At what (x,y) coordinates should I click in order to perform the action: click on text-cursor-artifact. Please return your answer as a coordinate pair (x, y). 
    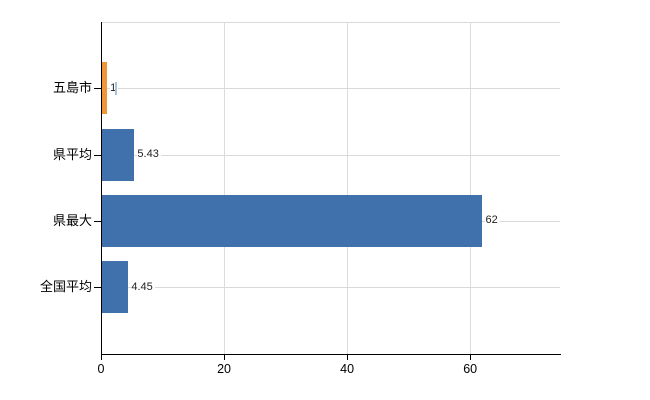
    Looking at the image, I should click on (116, 88).